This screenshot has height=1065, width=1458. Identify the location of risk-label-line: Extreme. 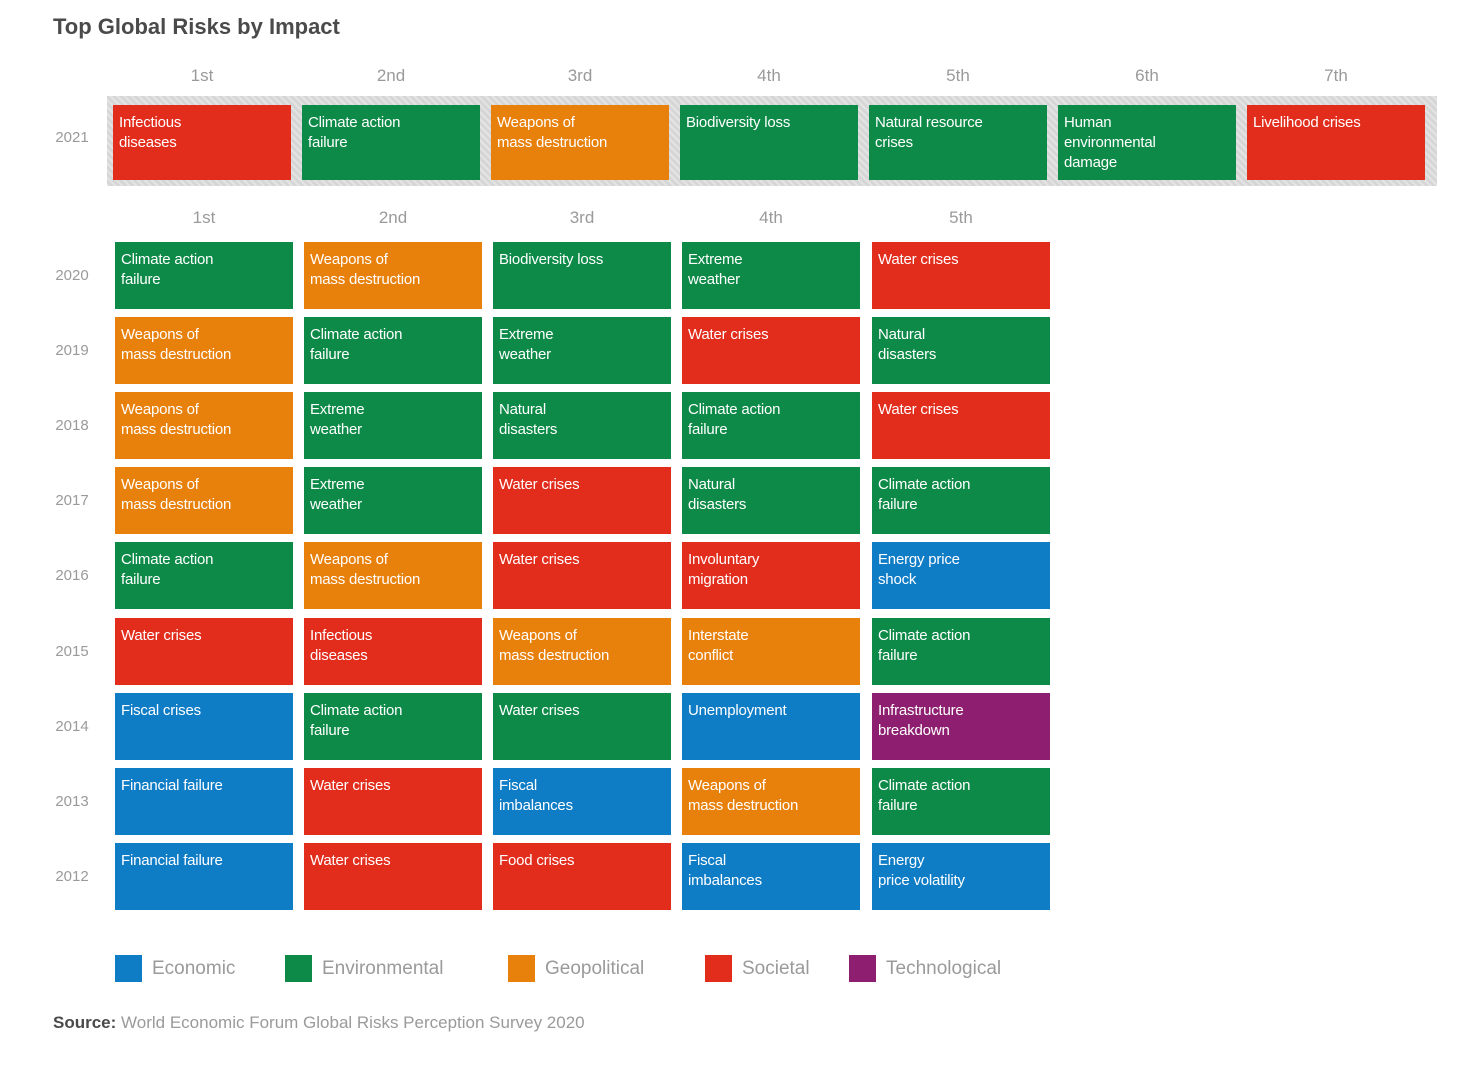
(526, 334).